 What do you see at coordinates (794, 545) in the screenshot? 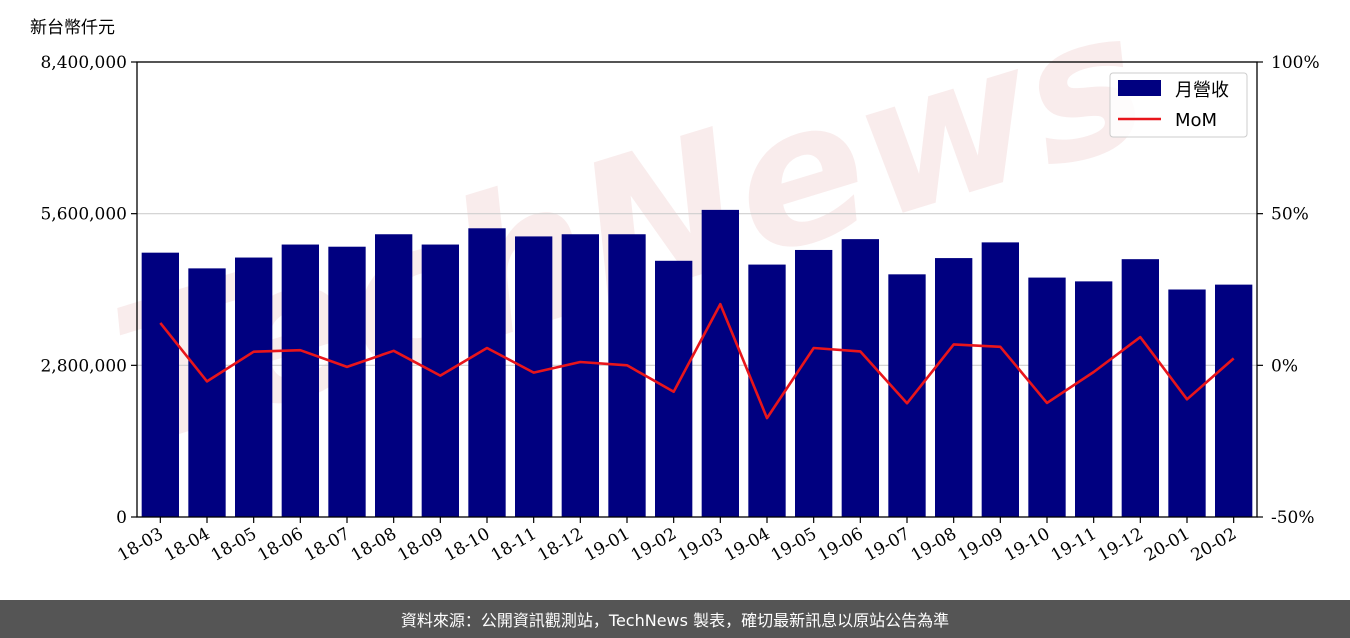
I see `x-tick-label: 19-05` at bounding box center [794, 545].